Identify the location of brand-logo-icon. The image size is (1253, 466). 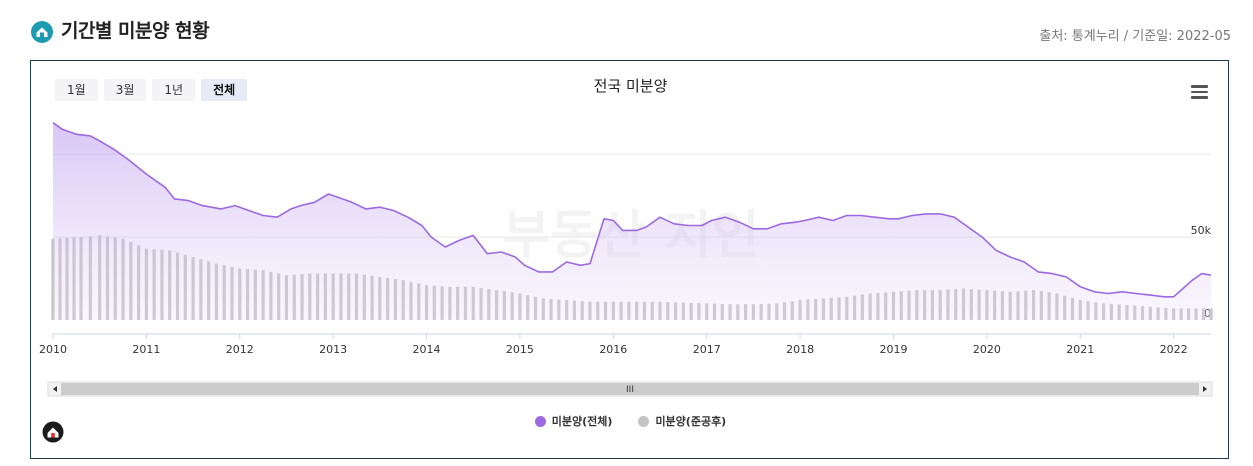
(53, 432).